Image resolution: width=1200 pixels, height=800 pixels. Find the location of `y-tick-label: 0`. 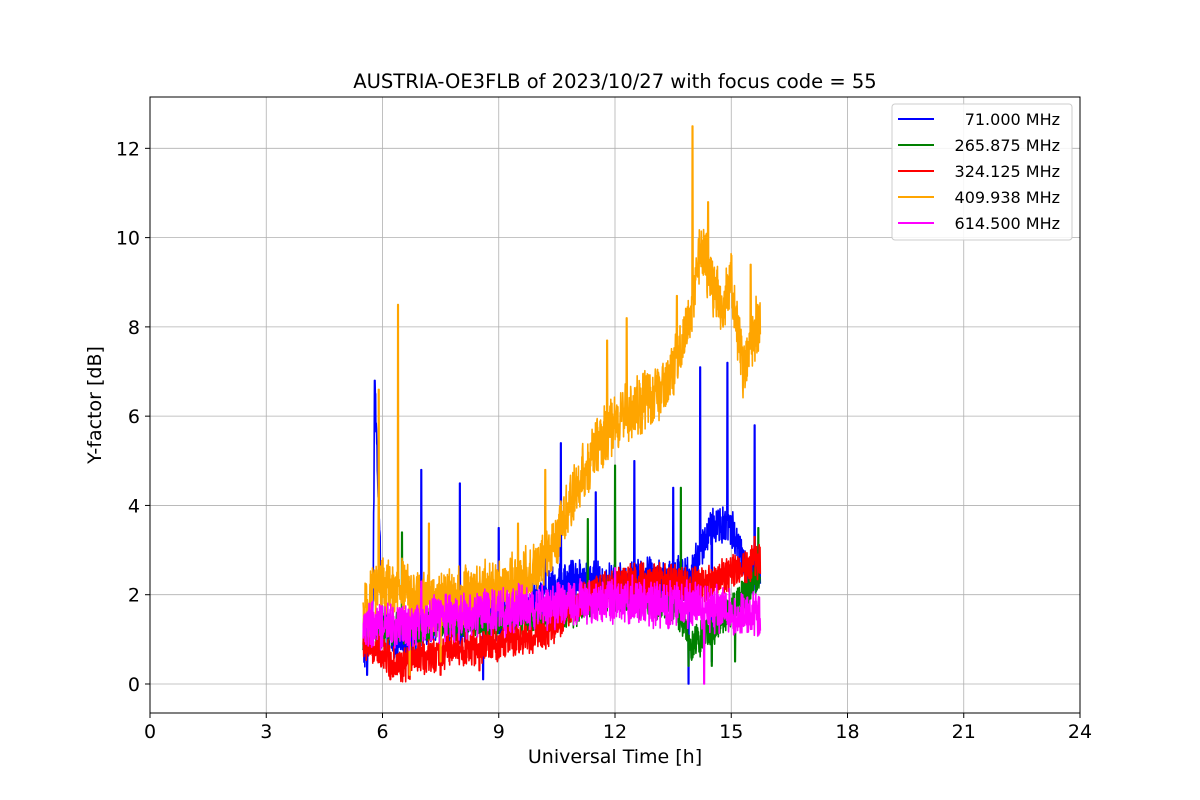

y-tick-label: 0 is located at coordinates (134, 685).